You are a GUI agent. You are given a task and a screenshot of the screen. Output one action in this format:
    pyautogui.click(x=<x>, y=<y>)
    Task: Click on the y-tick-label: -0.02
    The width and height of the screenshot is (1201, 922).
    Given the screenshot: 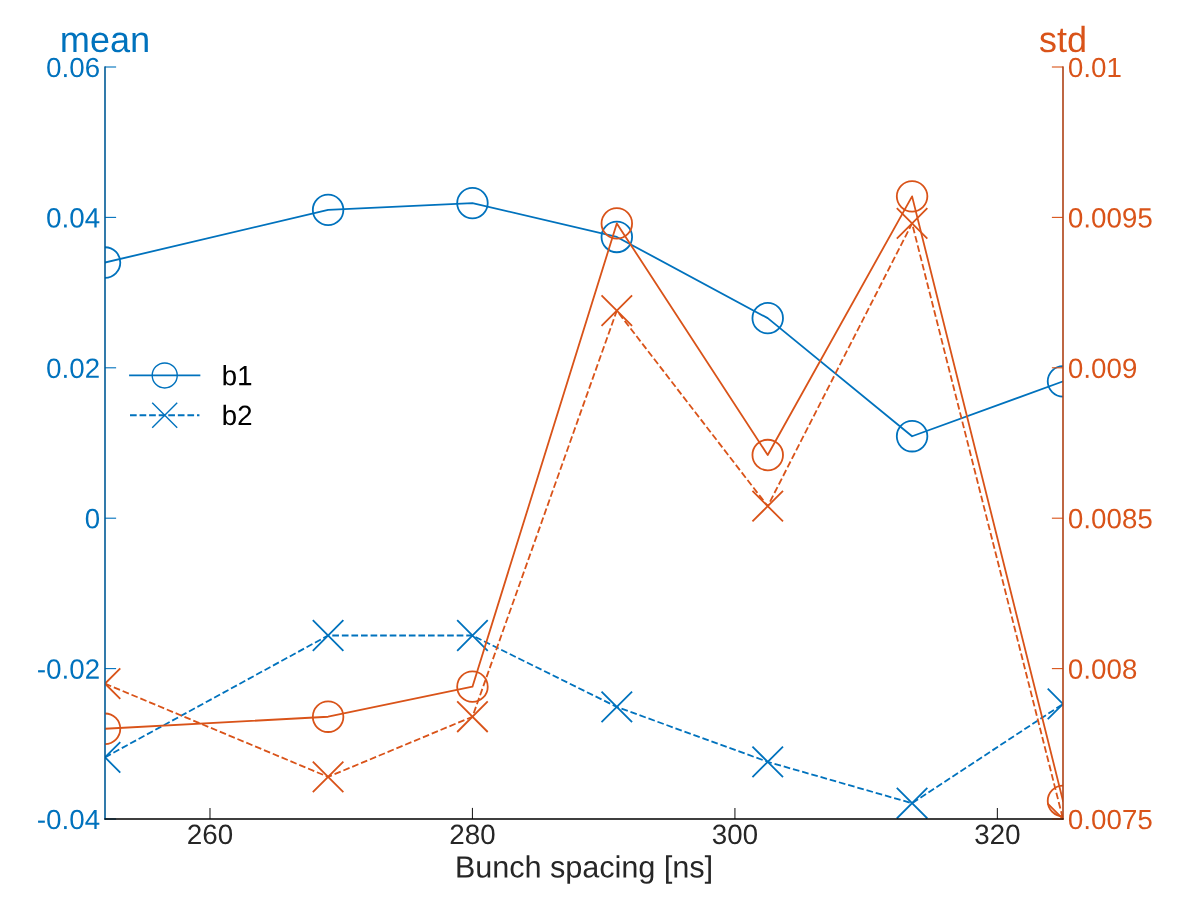 What is the action you would take?
    pyautogui.click(x=68, y=669)
    